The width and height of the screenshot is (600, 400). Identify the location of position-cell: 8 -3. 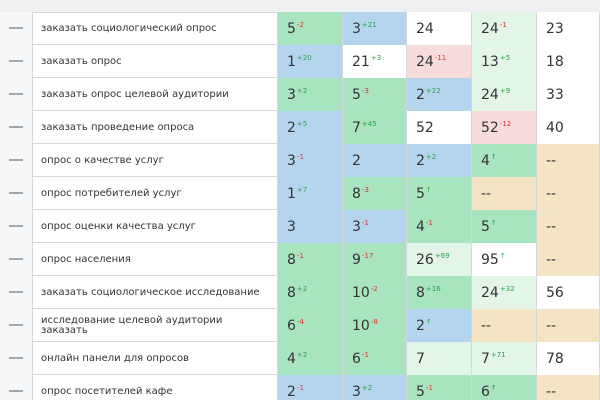
(375, 193).